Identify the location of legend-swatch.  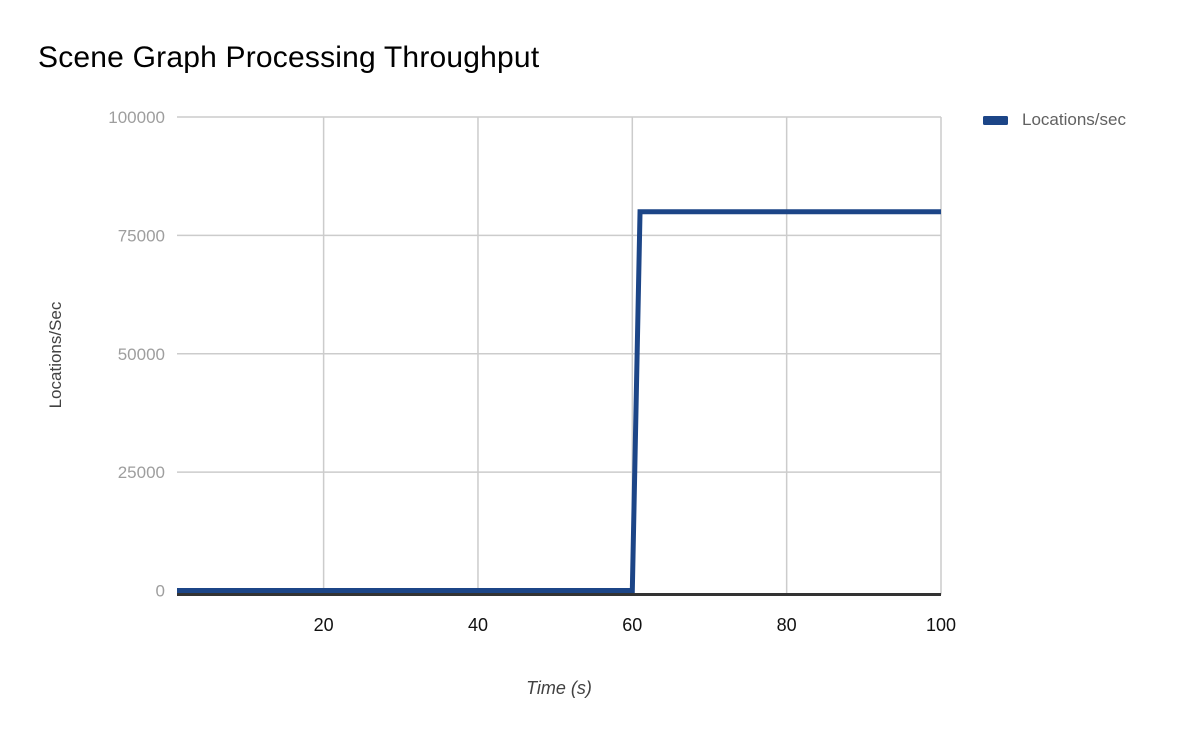
(995, 120).